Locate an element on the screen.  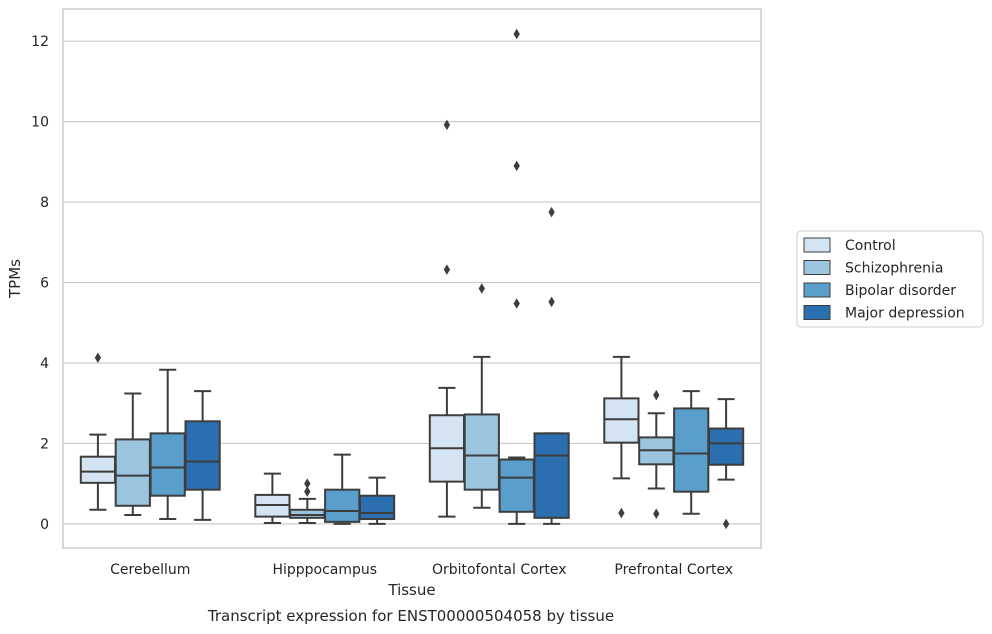
legend-label: Control is located at coordinates (870, 246).